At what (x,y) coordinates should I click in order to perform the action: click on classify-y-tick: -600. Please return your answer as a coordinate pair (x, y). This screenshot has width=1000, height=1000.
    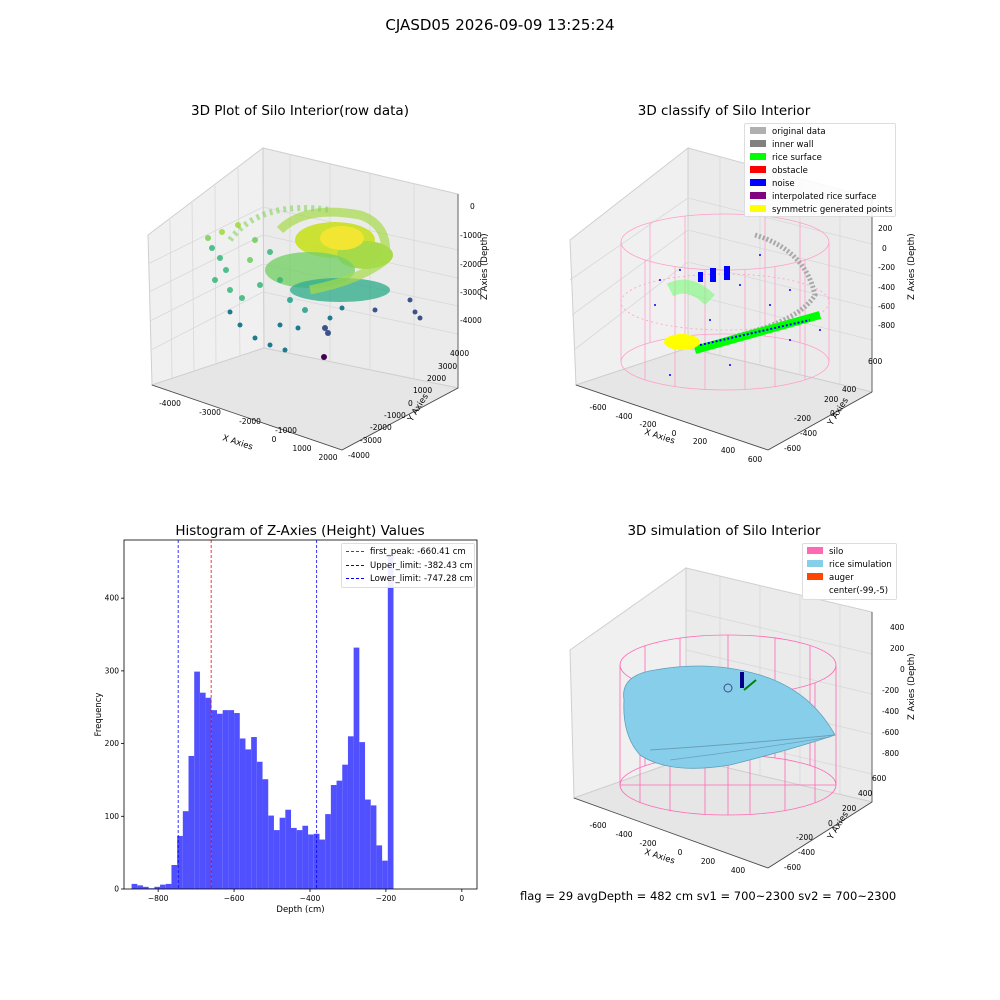
    Looking at the image, I should click on (792, 448).